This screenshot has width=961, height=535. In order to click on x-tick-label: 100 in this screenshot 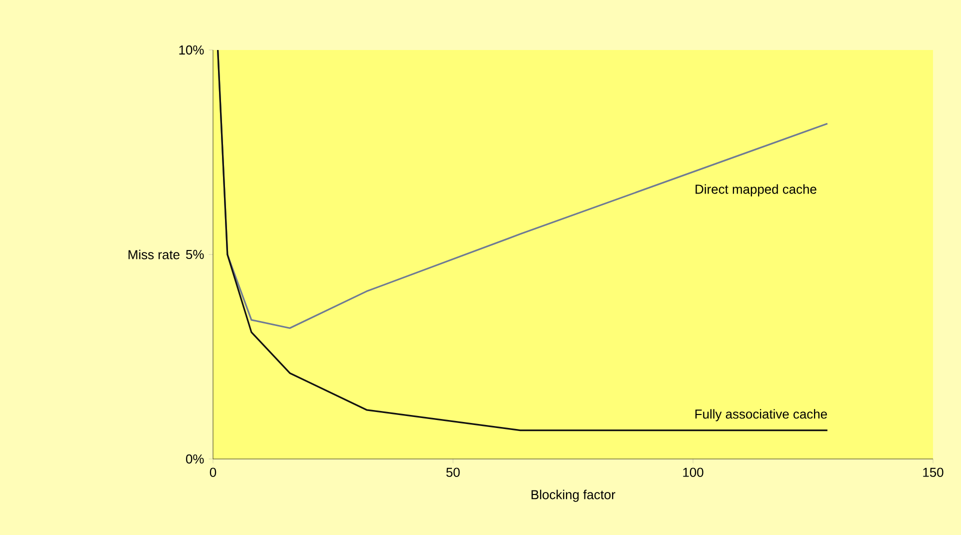, I will do `click(693, 472)`.